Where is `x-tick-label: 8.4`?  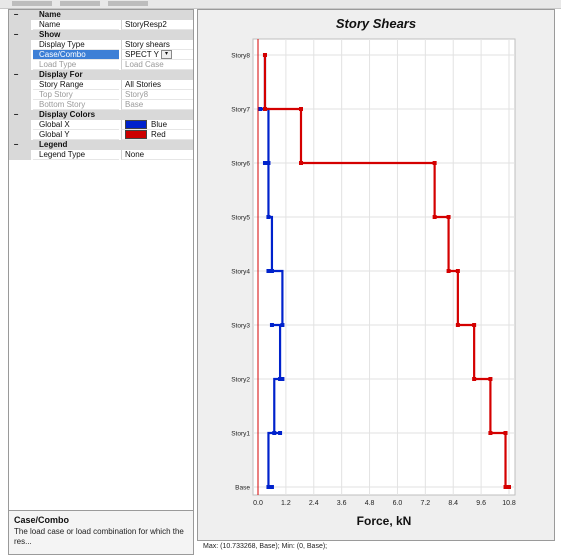 x-tick-label: 8.4 is located at coordinates (453, 503).